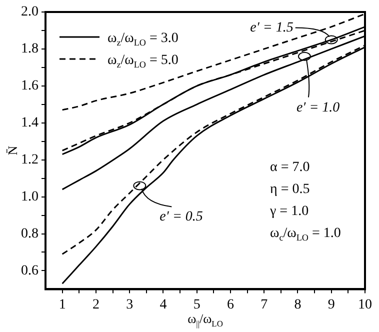 This screenshot has height=332, width=379. Describe the element at coordinates (29, 160) in the screenshot. I see `y-tick-label: 1.2` at that location.